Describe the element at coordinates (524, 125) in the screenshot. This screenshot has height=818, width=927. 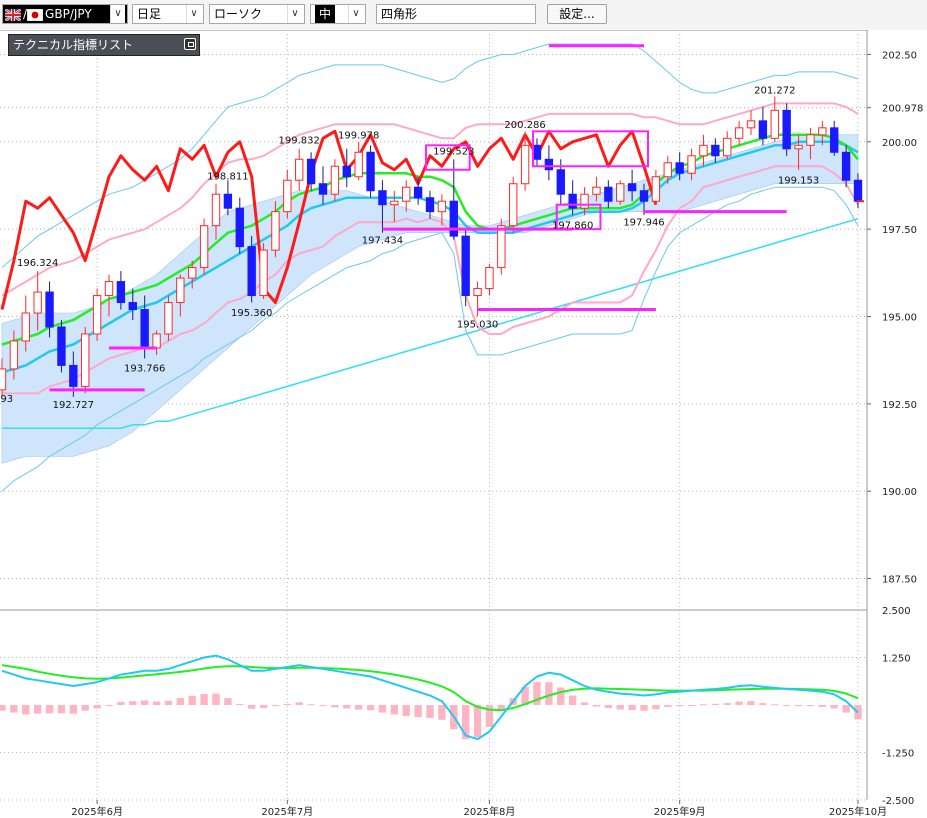
I see `price-annotation: 200.286` at that location.